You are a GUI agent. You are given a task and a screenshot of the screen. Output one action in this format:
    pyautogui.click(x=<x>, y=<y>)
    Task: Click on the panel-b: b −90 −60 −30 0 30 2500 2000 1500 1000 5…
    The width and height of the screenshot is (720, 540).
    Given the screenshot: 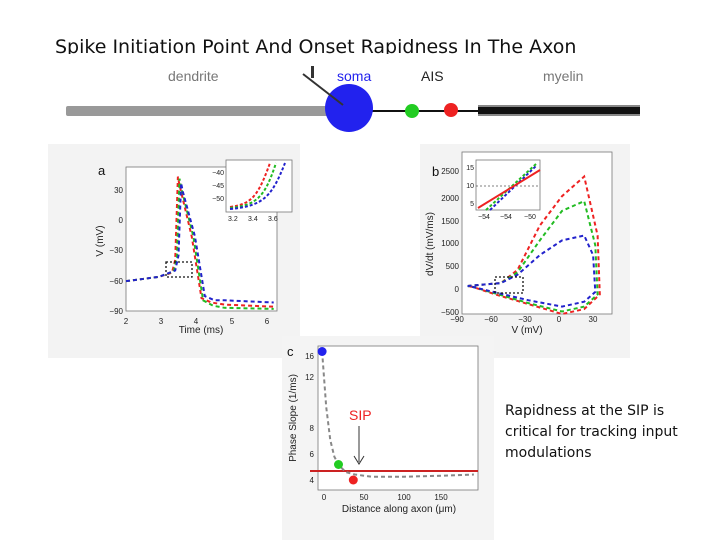 What is the action you would take?
    pyautogui.click(x=519, y=243)
    